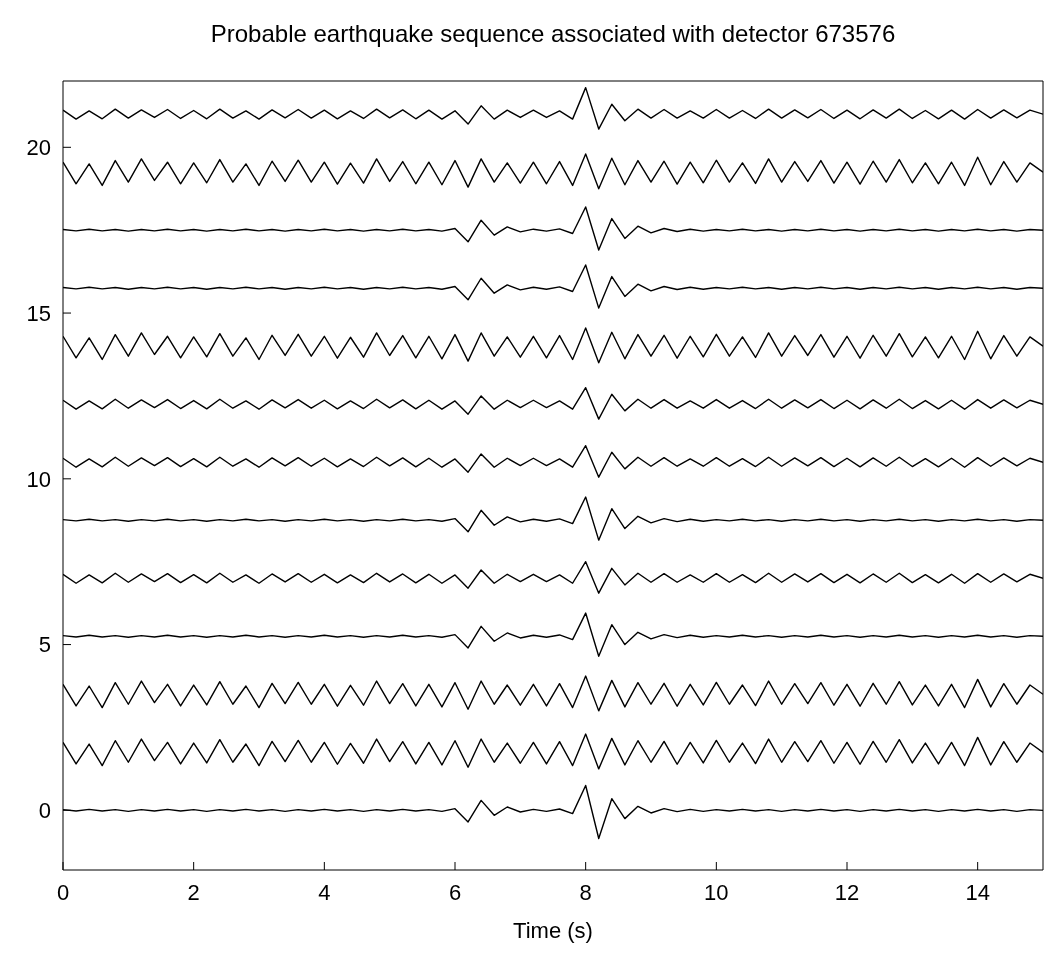 Image resolution: width=1054 pixels, height=969 pixels. Describe the element at coordinates (847, 892) in the screenshot. I see `x-tick-label: 12` at that location.